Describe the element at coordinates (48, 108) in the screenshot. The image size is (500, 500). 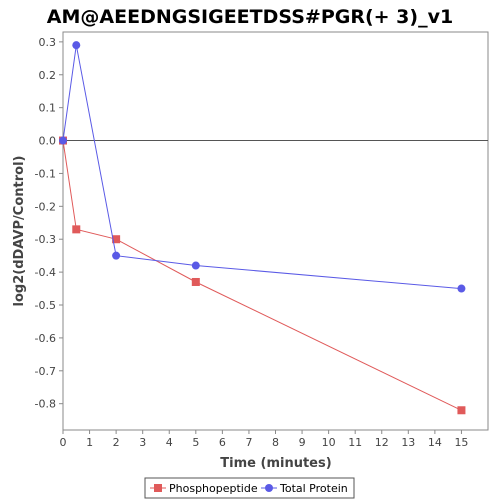
I see `y-tick-label: 0.1` at that location.